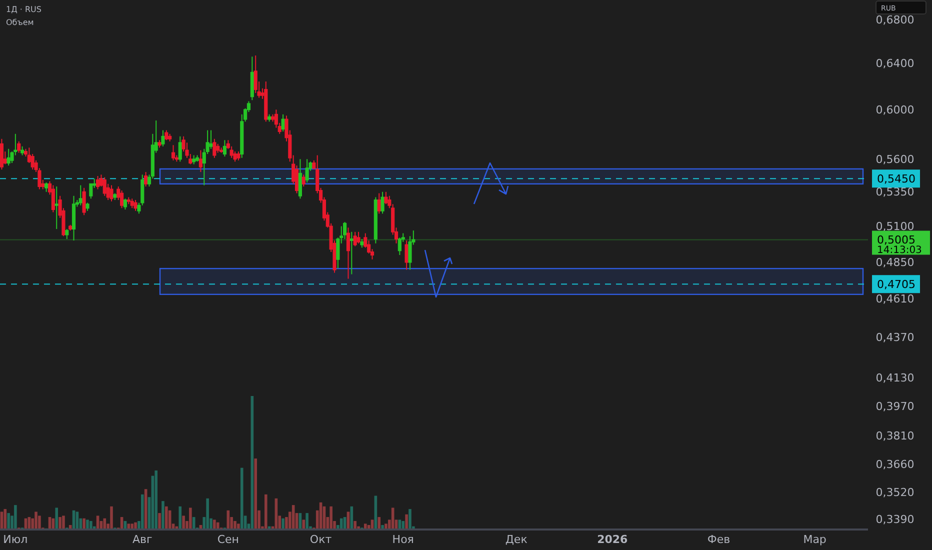  What do you see at coordinates (20, 22) in the screenshot?
I see `chart-title: Объем` at bounding box center [20, 22].